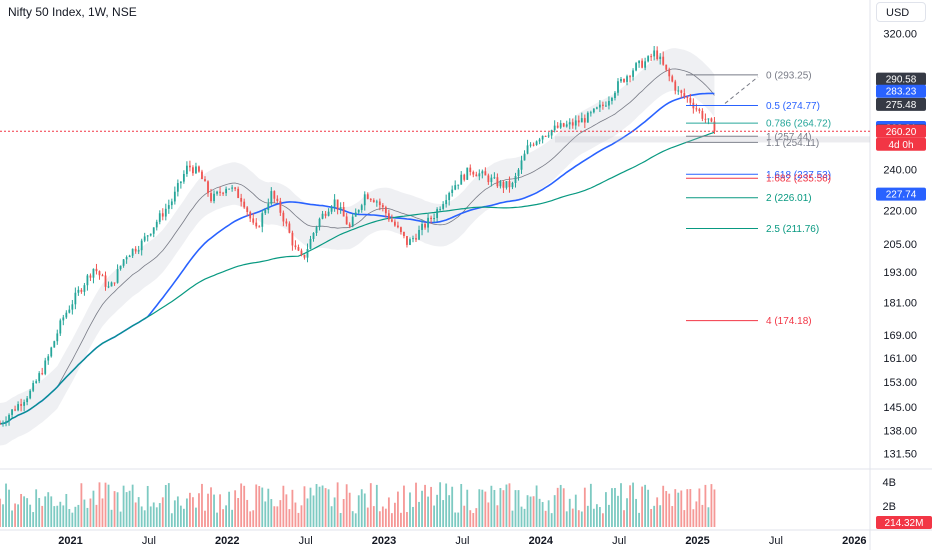 This screenshot has height=550, width=932. Describe the element at coordinates (900, 211) in the screenshot. I see `price-axis-tick: 220.00` at that location.